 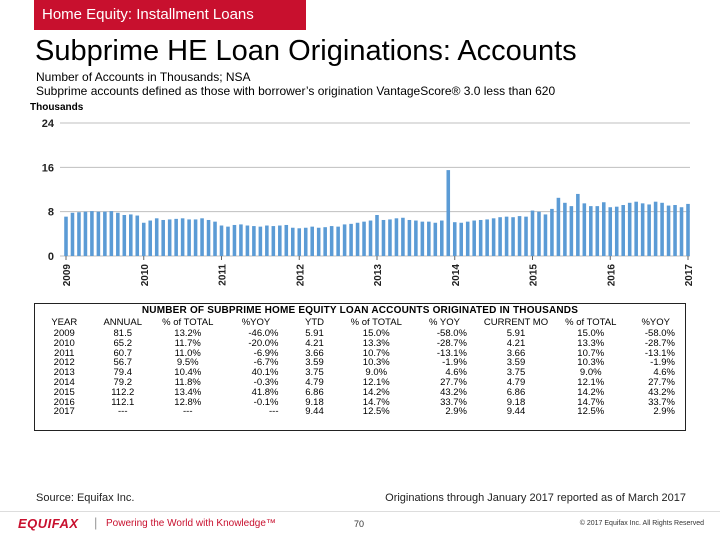 I want to click on y-axis-ticks: 0 8 16 24, so click(x=48, y=190).